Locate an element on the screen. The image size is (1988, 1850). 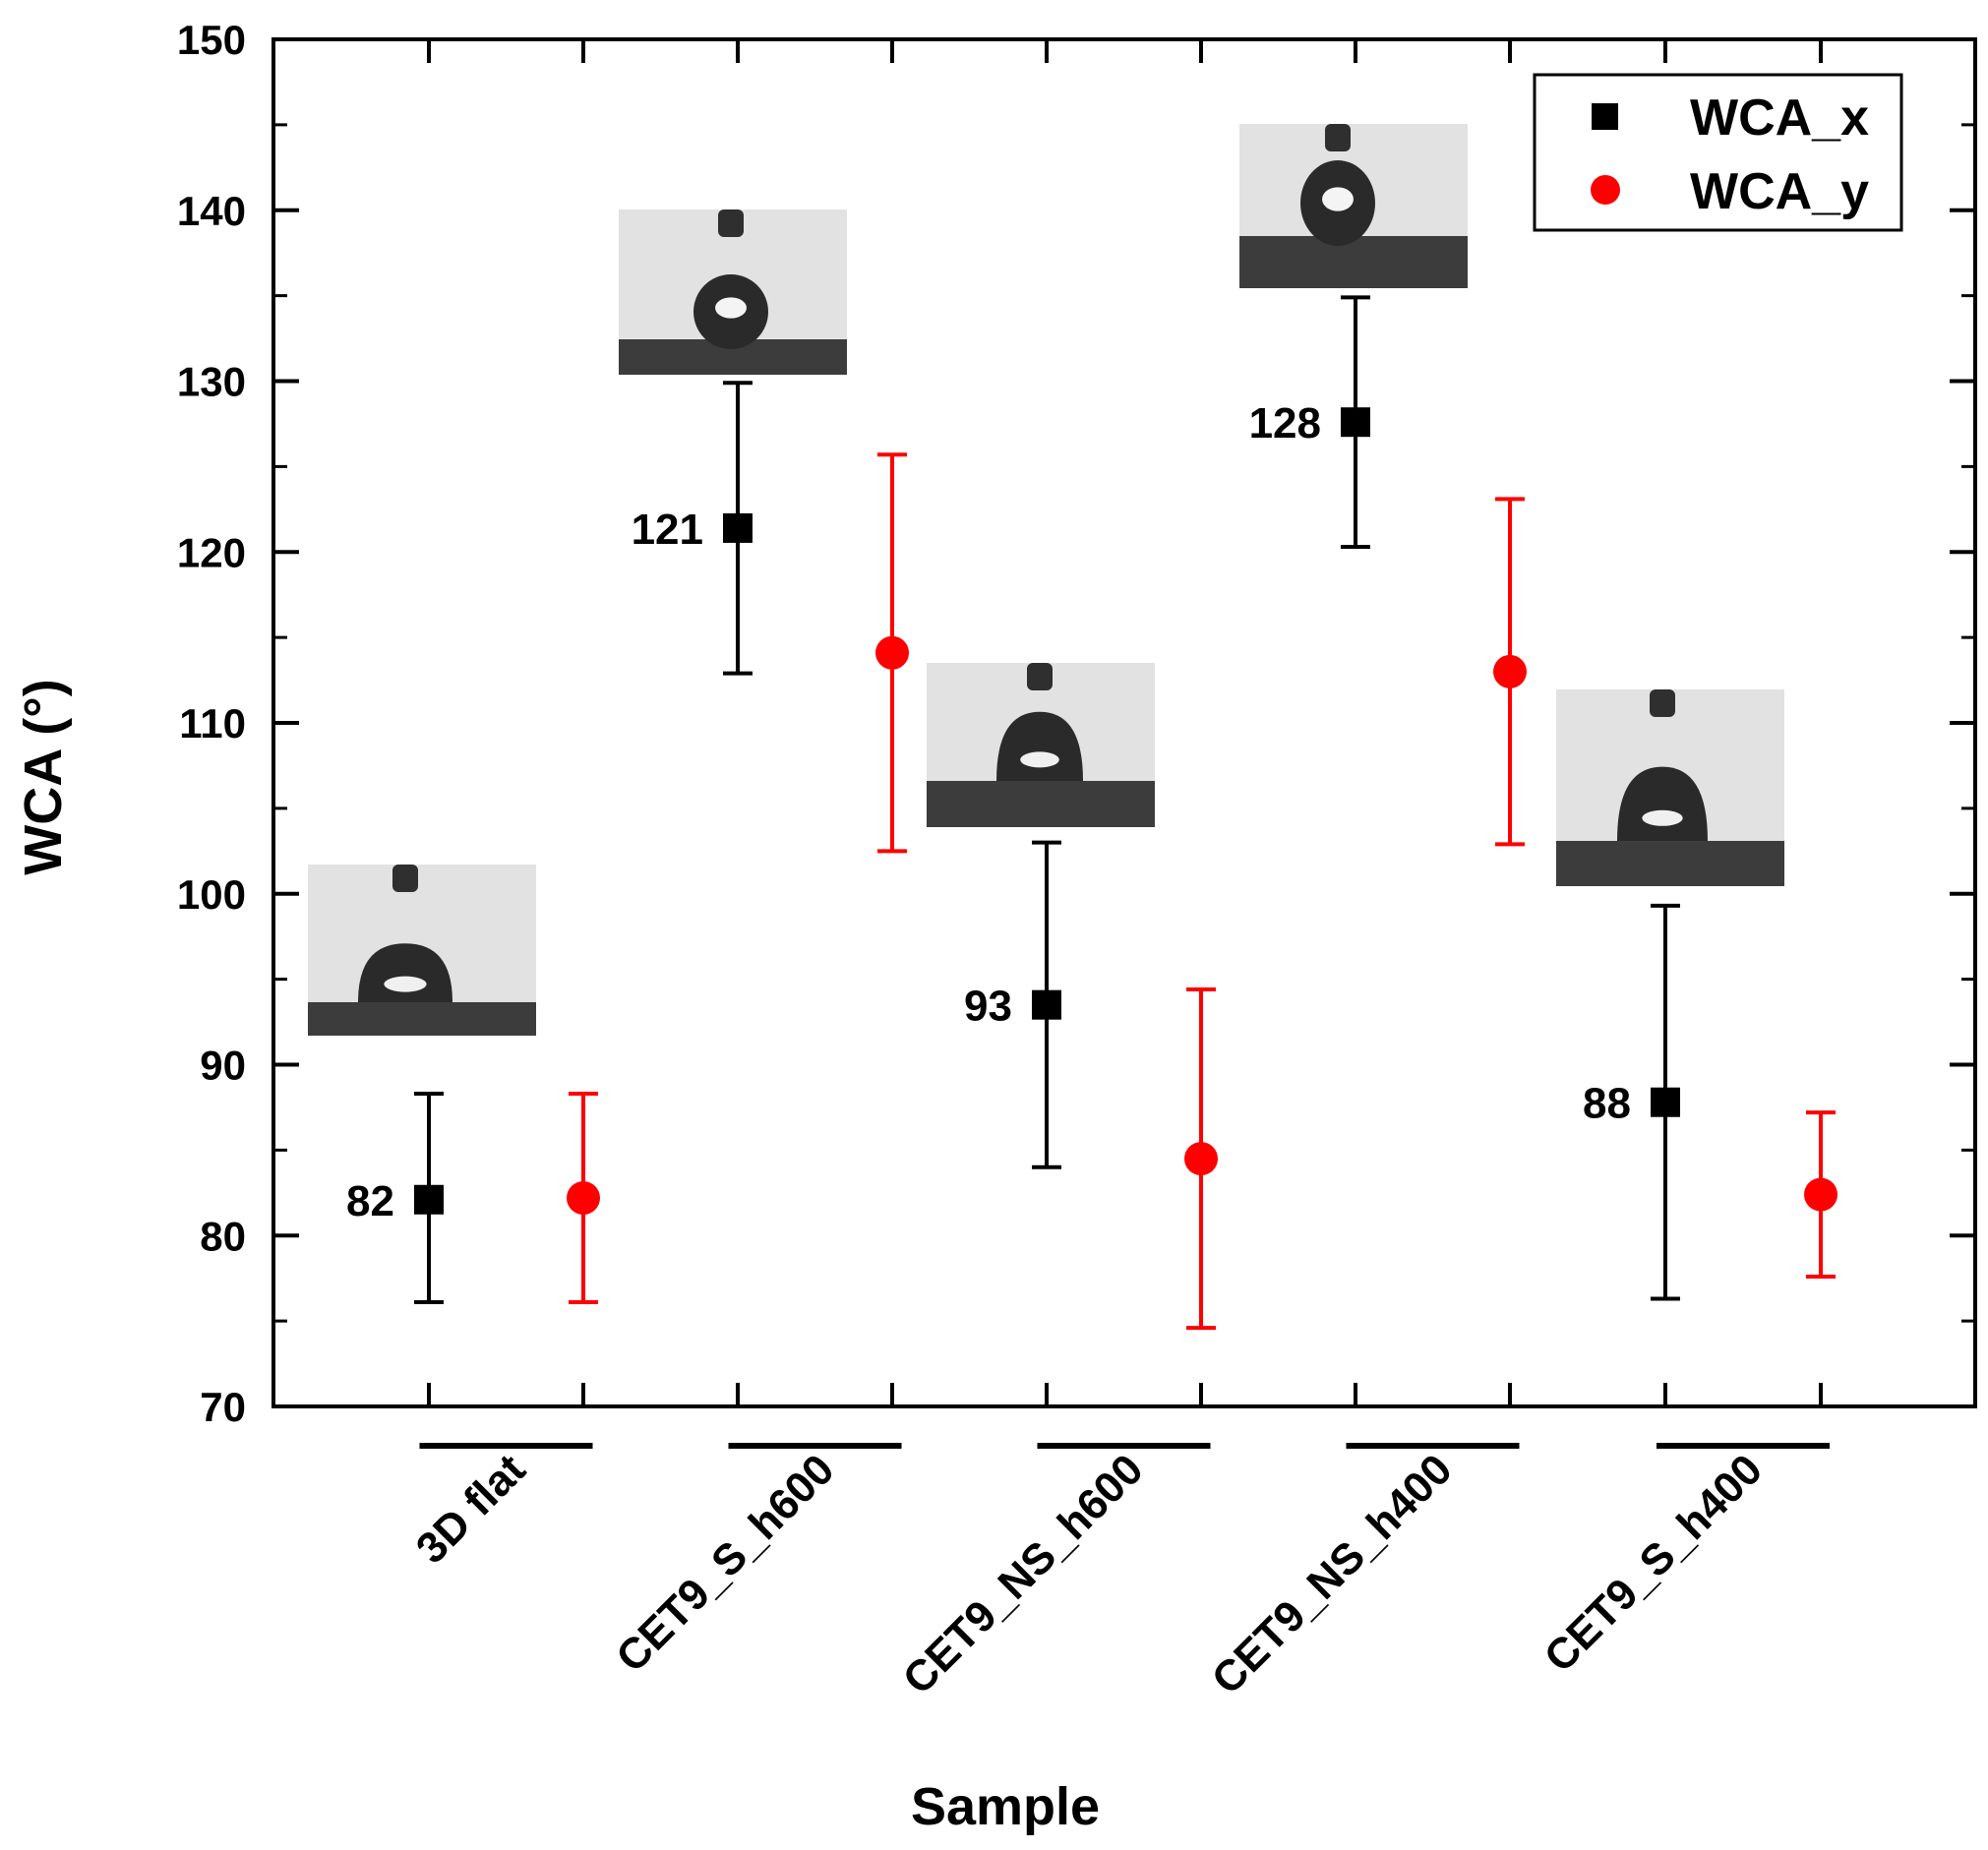
y-tick-label: 90 is located at coordinates (223, 1066).